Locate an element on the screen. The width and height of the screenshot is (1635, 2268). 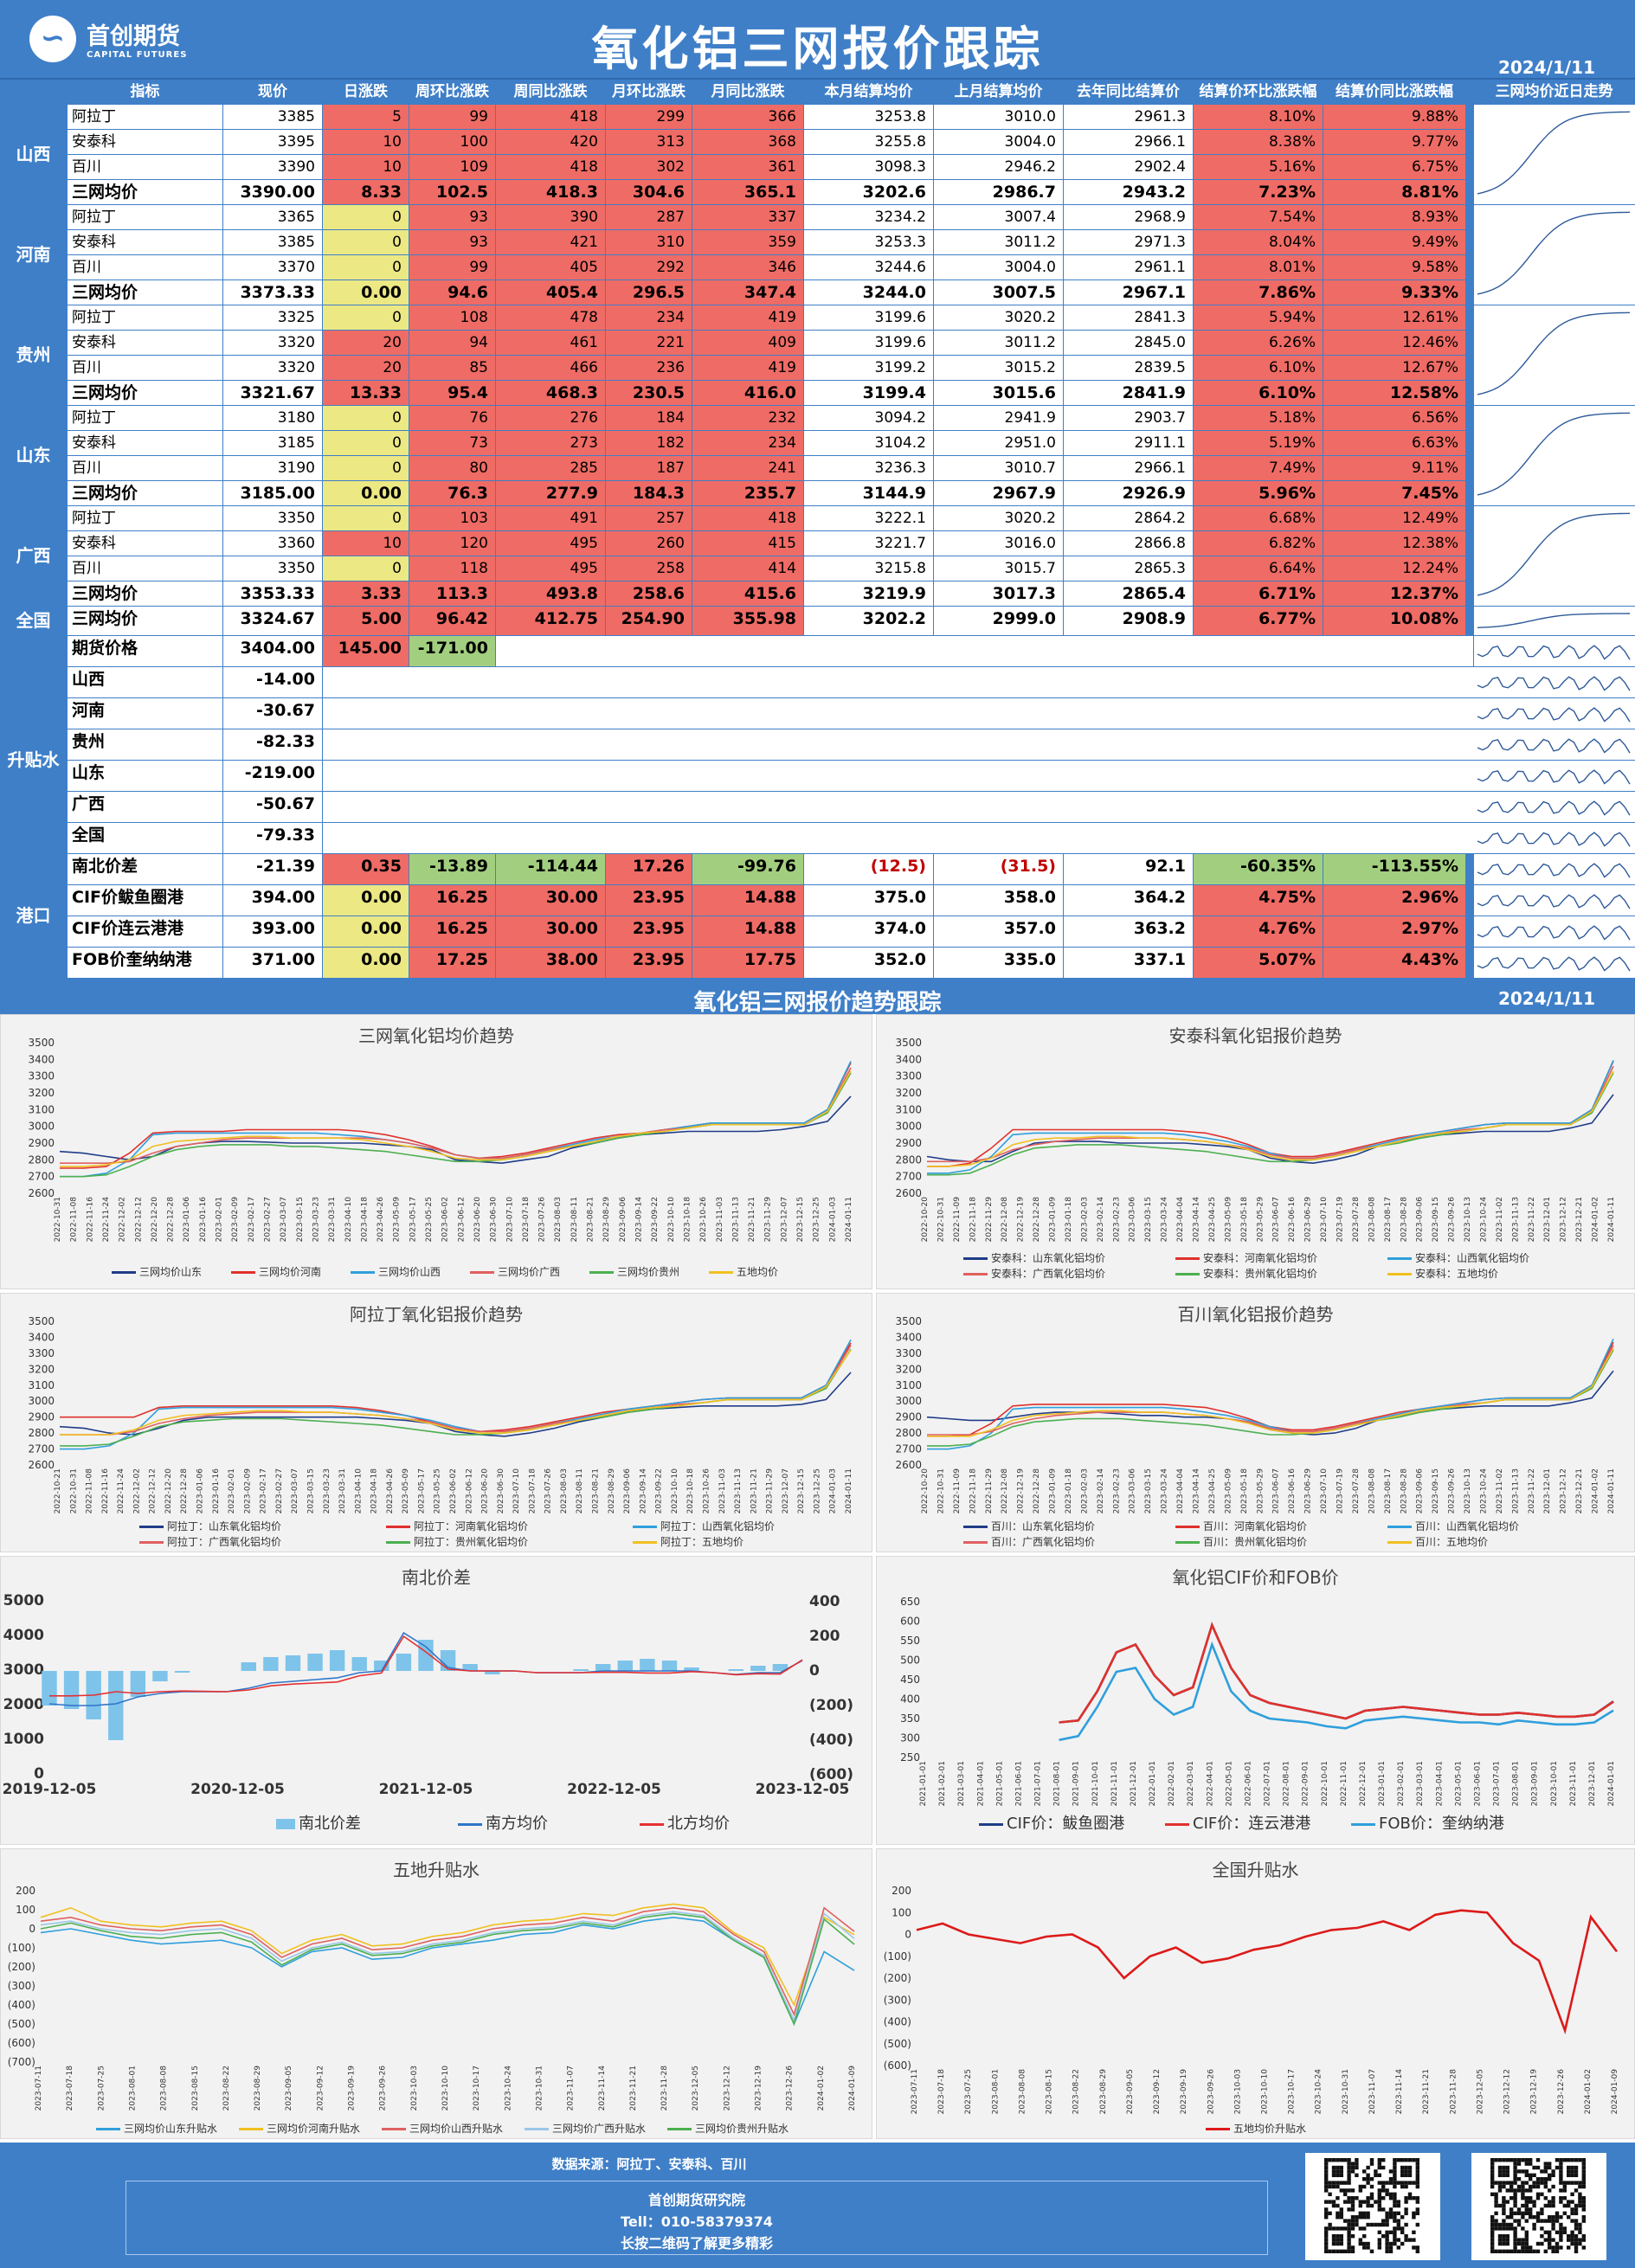
chart-title: 全国升贴水 is located at coordinates (1255, 1870).